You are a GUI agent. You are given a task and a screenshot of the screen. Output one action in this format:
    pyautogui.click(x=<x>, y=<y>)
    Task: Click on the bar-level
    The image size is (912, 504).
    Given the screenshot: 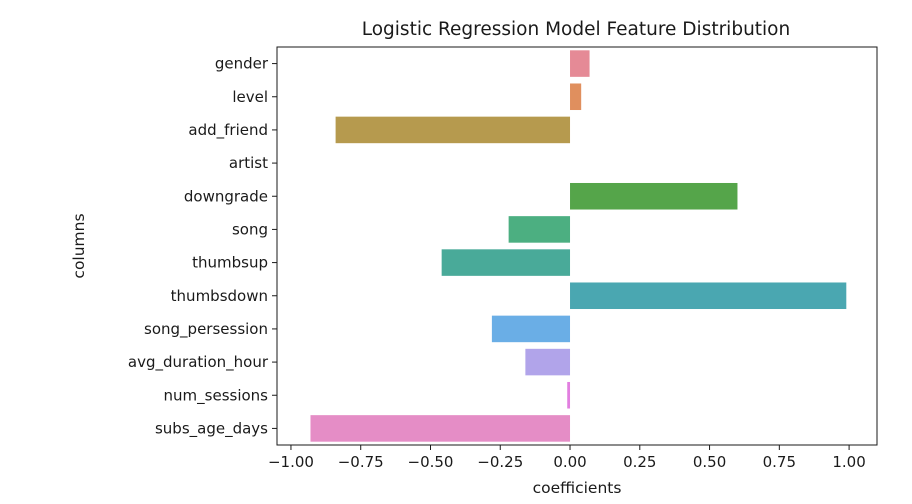 What is the action you would take?
    pyautogui.click(x=576, y=97)
    